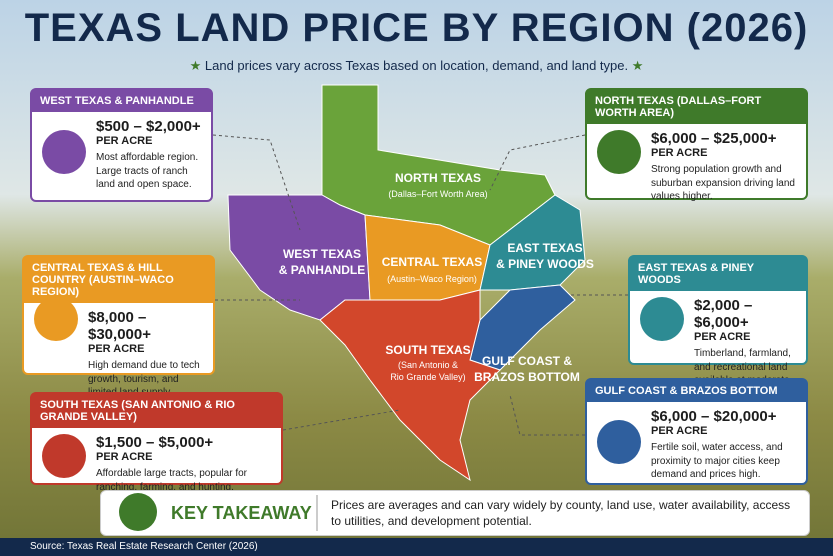  Describe the element at coordinates (241, 513) in the screenshot. I see `takeaway-title: KEY TAKEAWAY` at that location.